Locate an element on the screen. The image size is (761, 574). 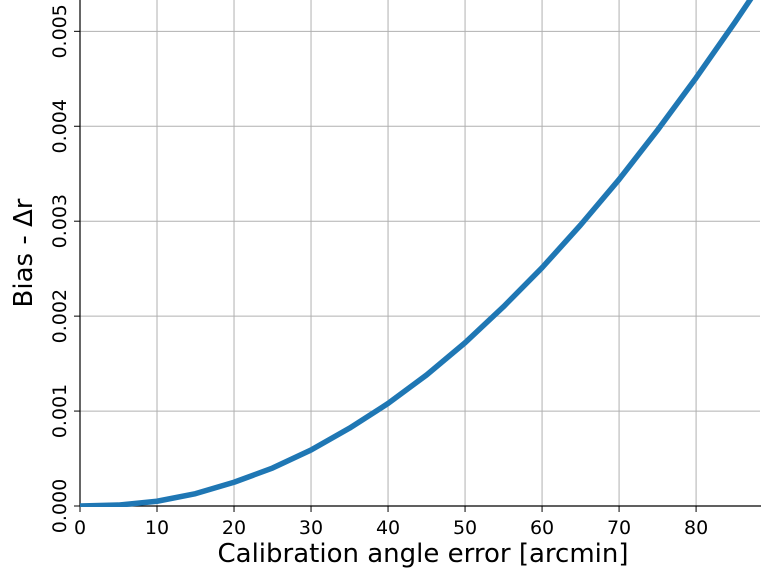
x-tick-label: 50 is located at coordinates (465, 528).